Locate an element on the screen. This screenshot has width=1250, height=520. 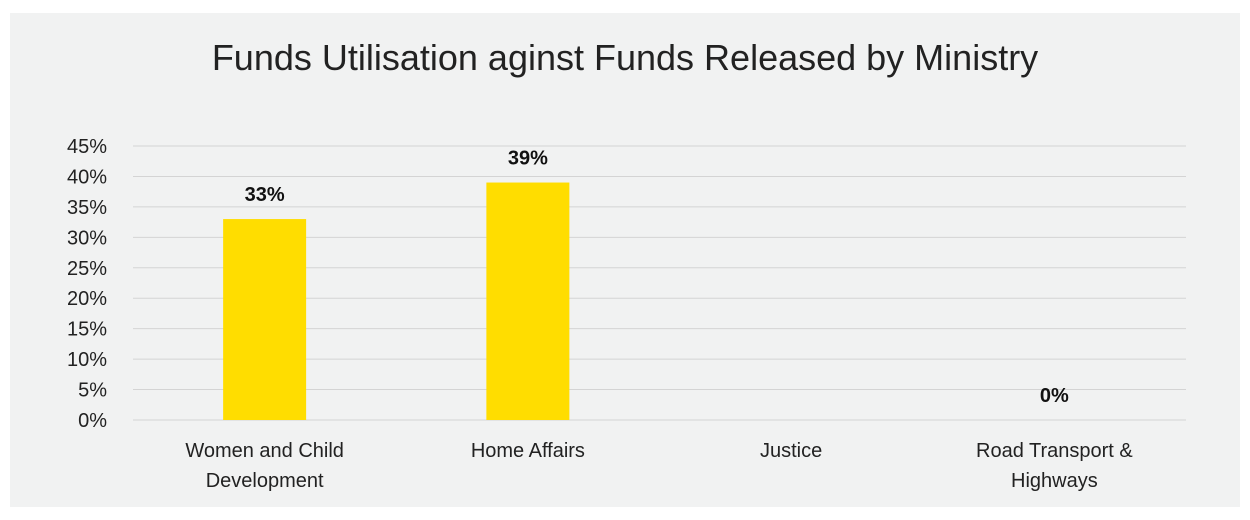
y-tick-label: 40% is located at coordinates (87, 177).